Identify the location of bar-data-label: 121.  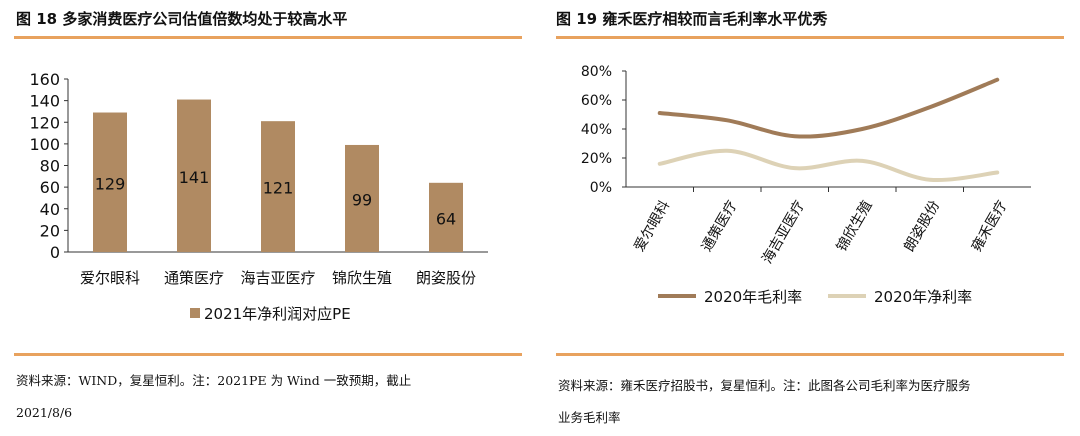
(278, 188).